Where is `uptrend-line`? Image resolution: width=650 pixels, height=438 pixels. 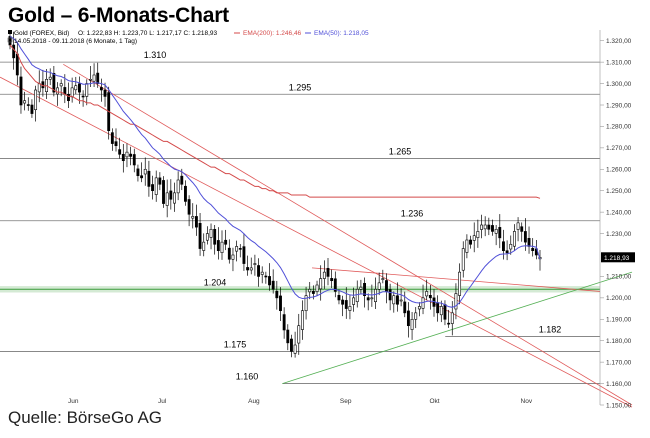 uptrend-line is located at coordinates (457, 327).